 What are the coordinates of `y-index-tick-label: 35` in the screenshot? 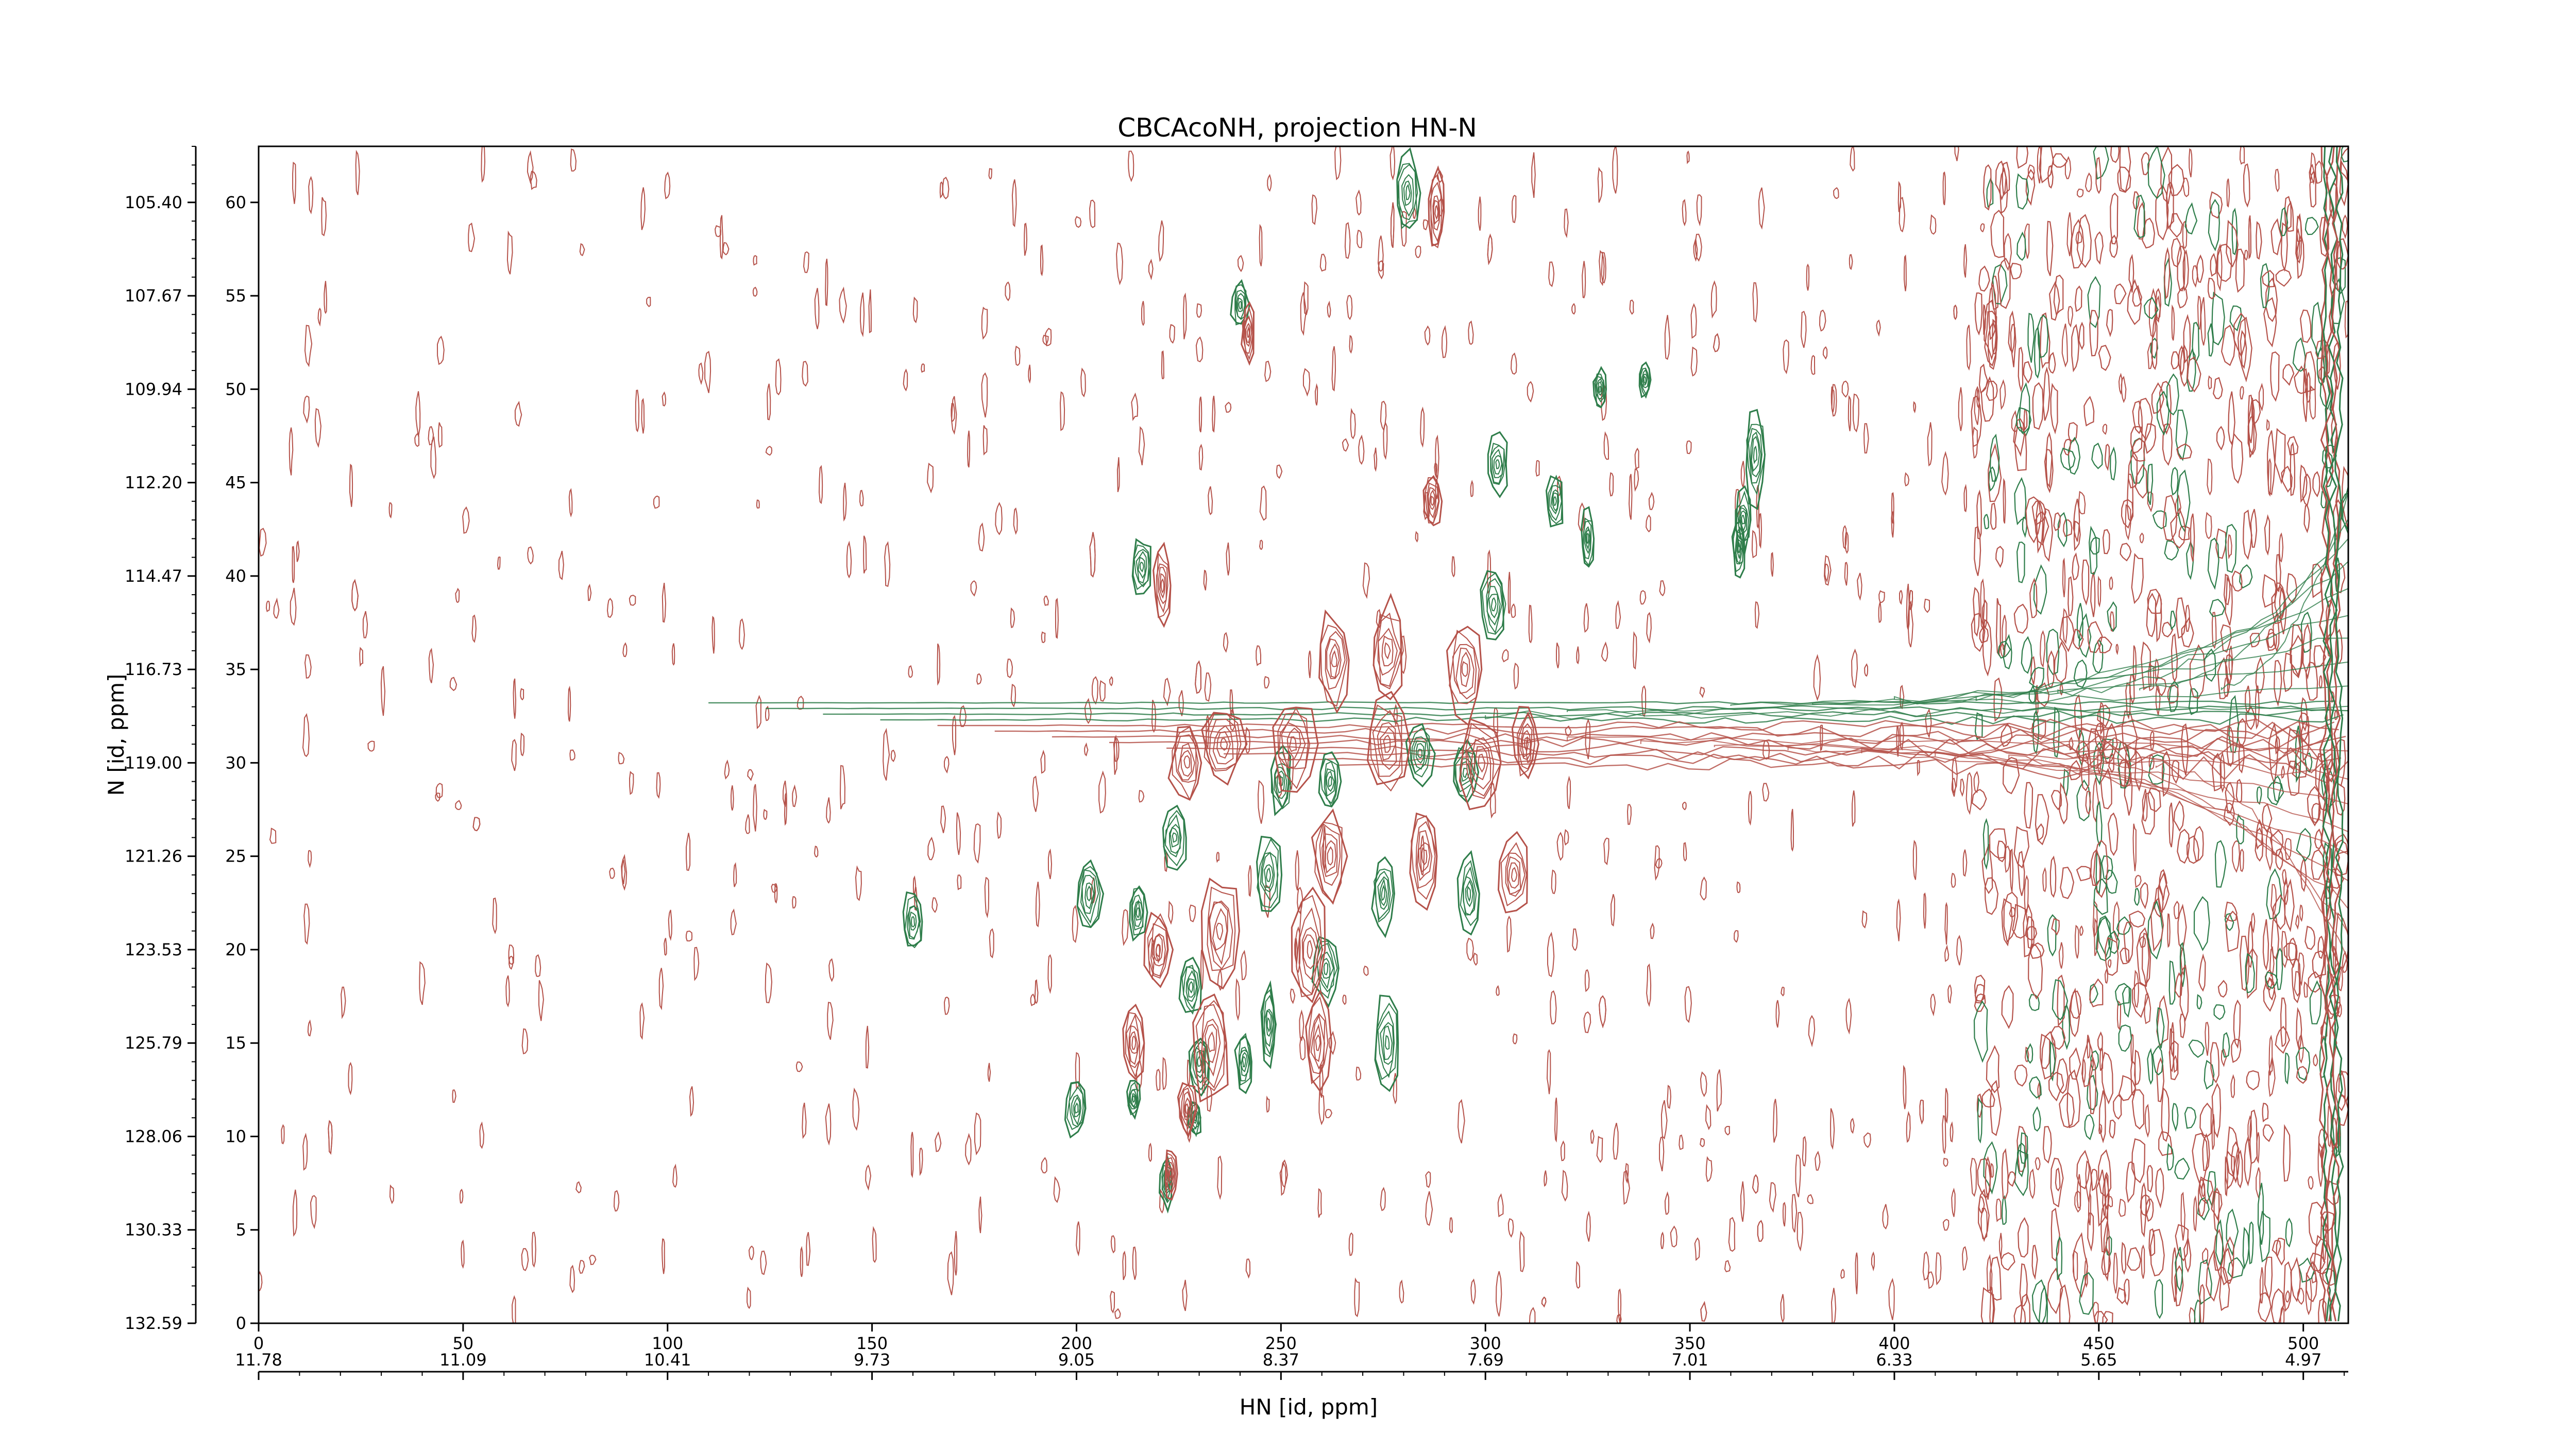 It's located at (235, 669).